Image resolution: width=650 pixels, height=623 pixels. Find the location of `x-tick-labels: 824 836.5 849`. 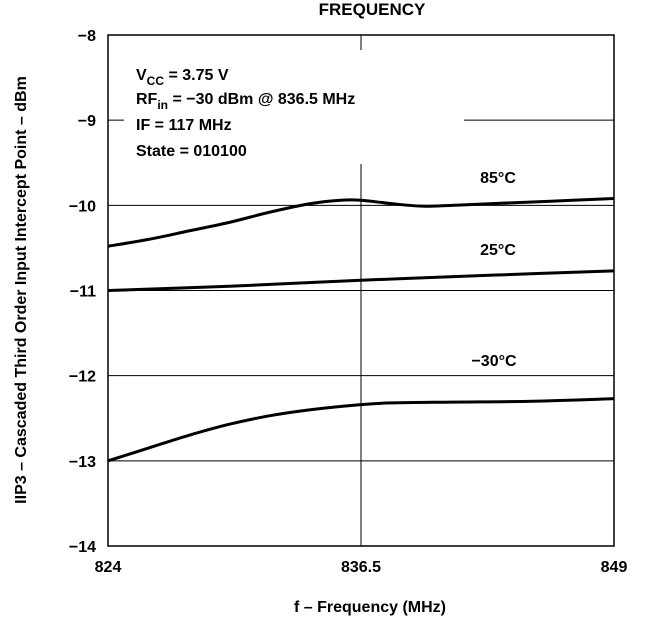

x-tick-labels: 824 836.5 849 is located at coordinates (361, 567).